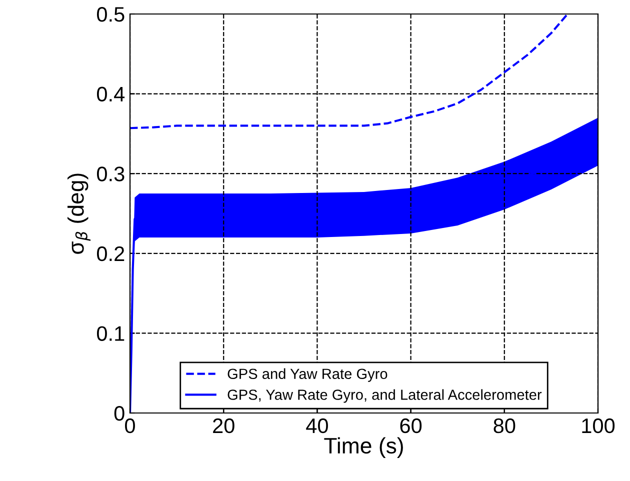  I want to click on legend-label: GPS and Yaw Rate Gyro, so click(308, 375).